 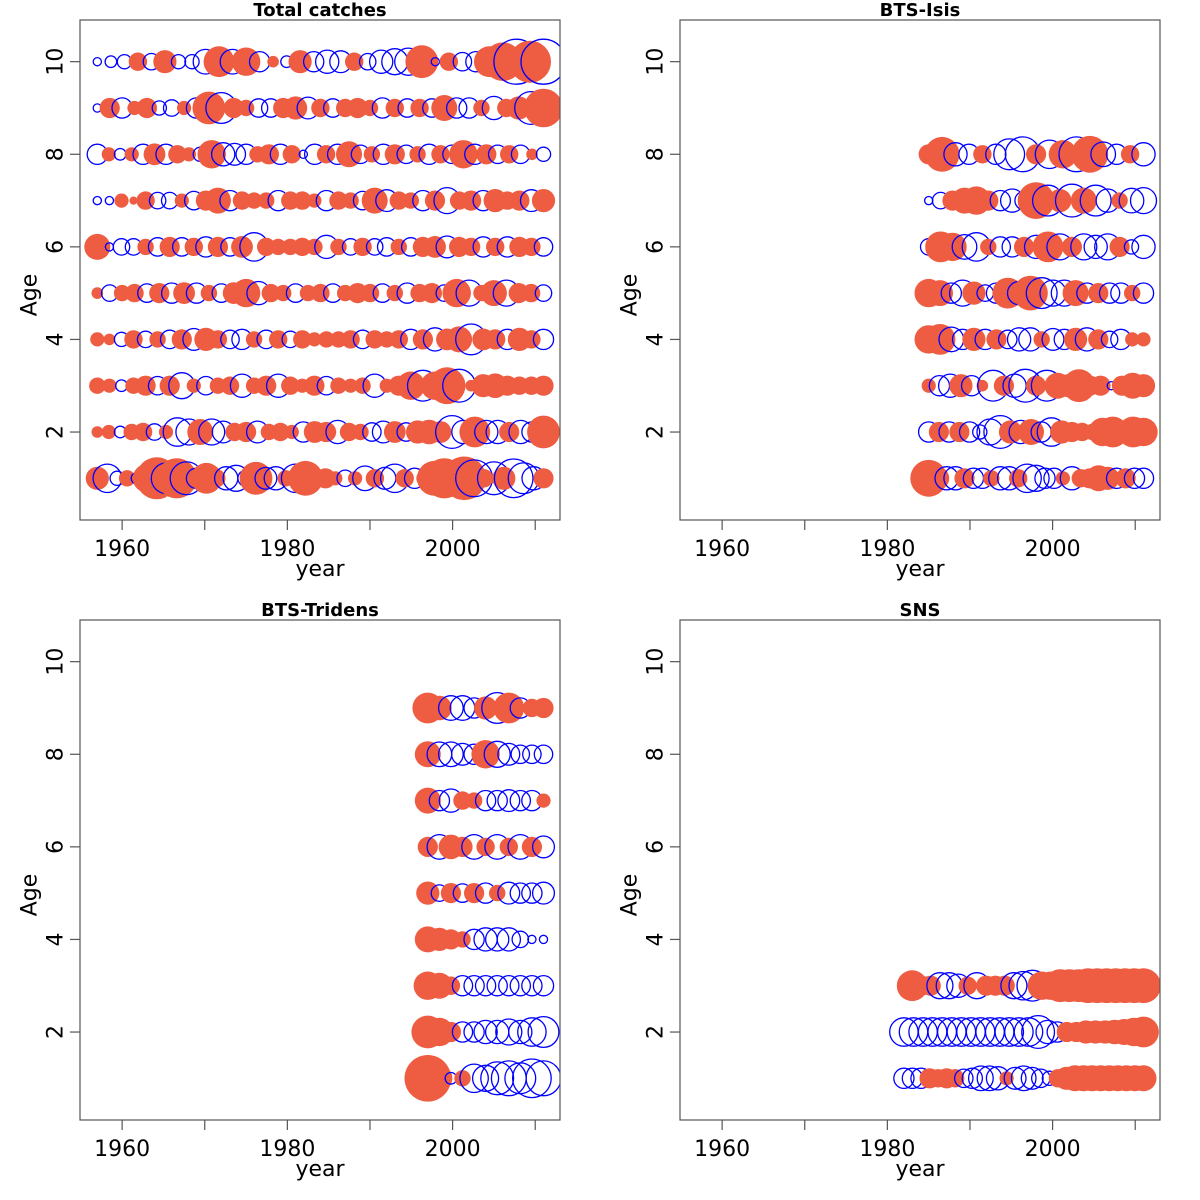 I want to click on x-tick-label: 1960, so click(x=122, y=549).